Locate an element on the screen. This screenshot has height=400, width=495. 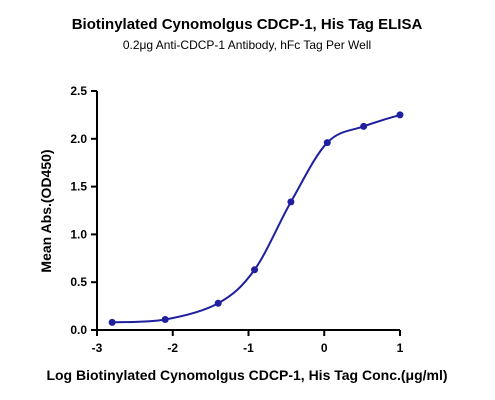
y-tick-label: 2.5 is located at coordinates (78, 91).